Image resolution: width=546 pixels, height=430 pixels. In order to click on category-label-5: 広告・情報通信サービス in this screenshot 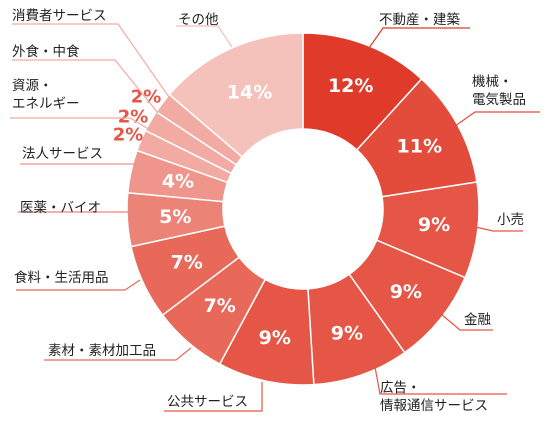, I will do `click(434, 396)`.